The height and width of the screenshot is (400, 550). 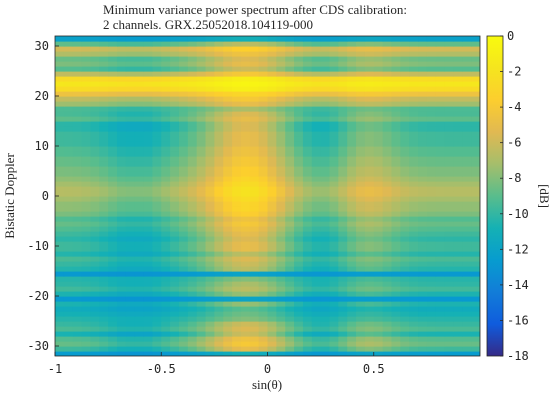 I want to click on x-tick-label: -1, so click(x=55, y=369).